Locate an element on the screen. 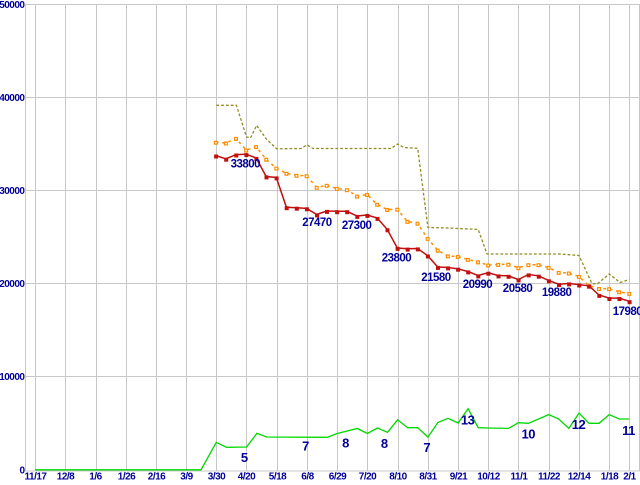  svg-text: 10000 is located at coordinates (12, 377).